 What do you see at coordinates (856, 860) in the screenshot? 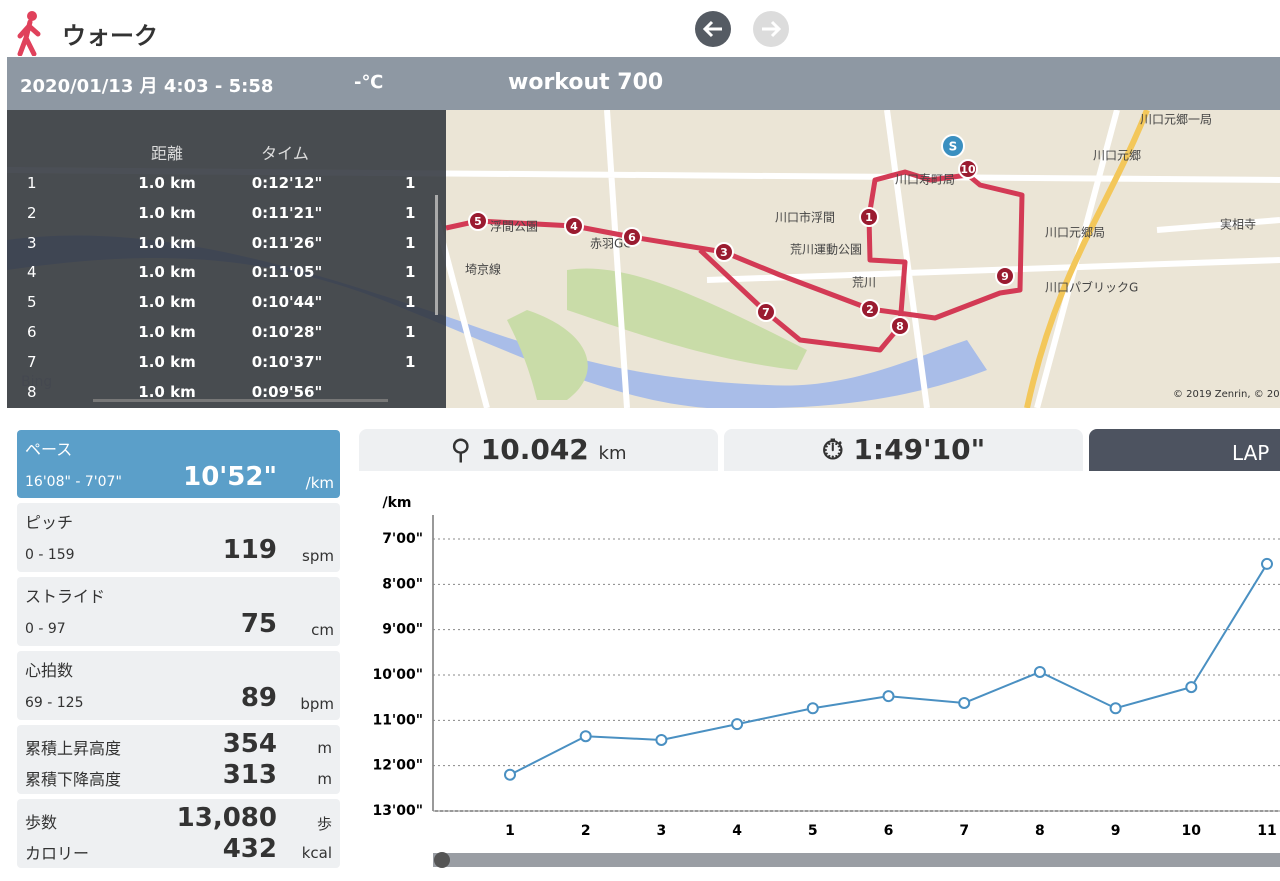
I see `scrollbar` at bounding box center [856, 860].